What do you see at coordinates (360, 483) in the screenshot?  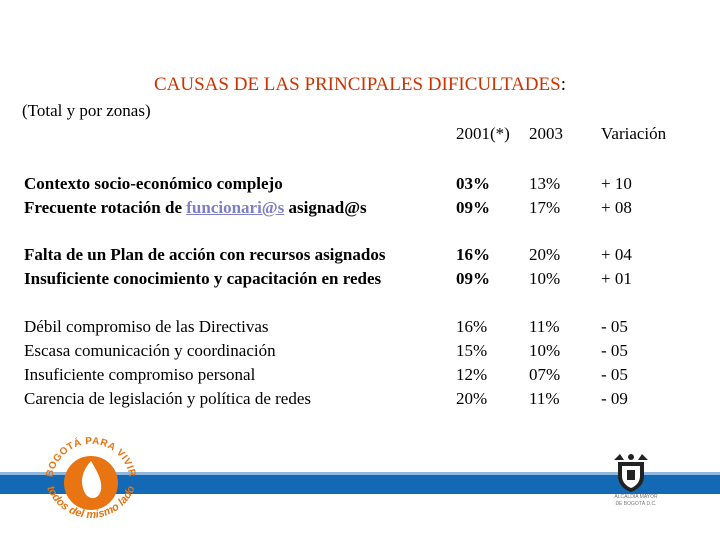 I see `footer-band` at bounding box center [360, 483].